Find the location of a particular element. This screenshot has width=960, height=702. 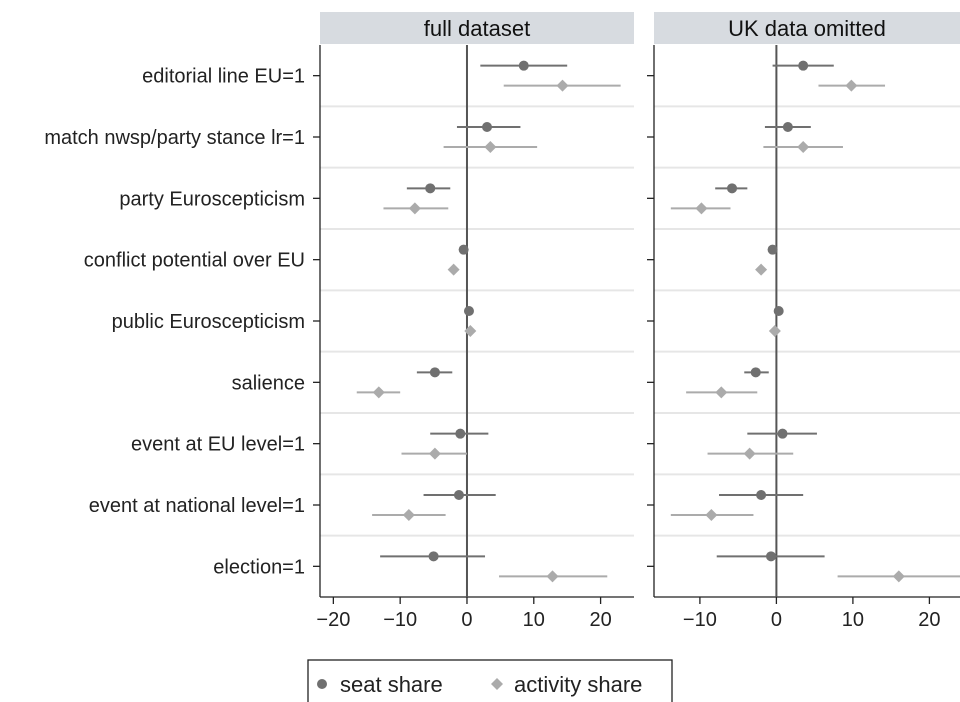

row-label-editorial-line-eu-1: editorial line EU=1 is located at coordinates (223, 77).